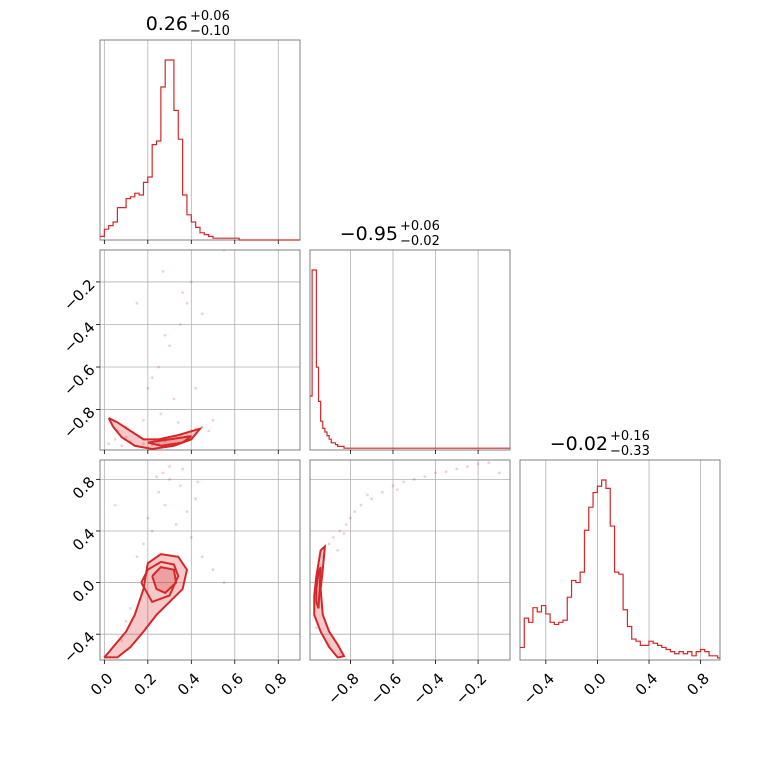 Image resolution: width=760 pixels, height=760 pixels. I want to click on title-upper-error: +0.16, so click(630, 436).